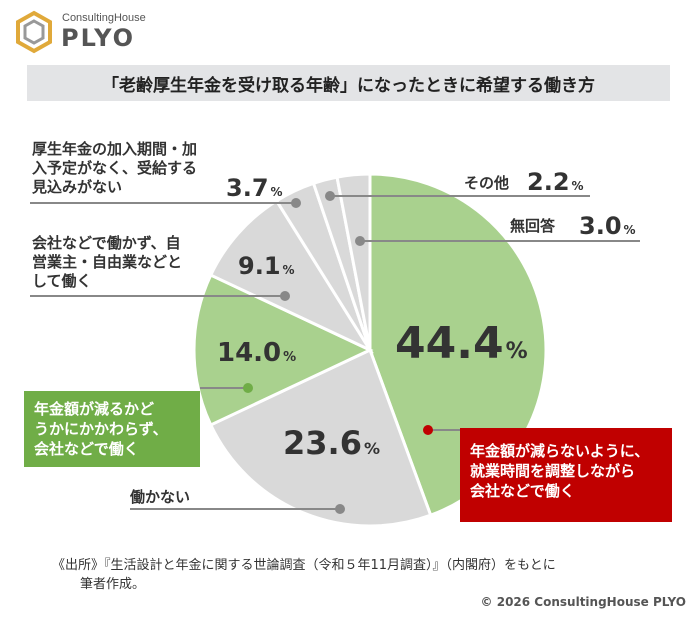 This screenshot has width=700, height=618. What do you see at coordinates (560, 451) in the screenshot?
I see `label-line: 年金額が減らないように、` at bounding box center [560, 451].